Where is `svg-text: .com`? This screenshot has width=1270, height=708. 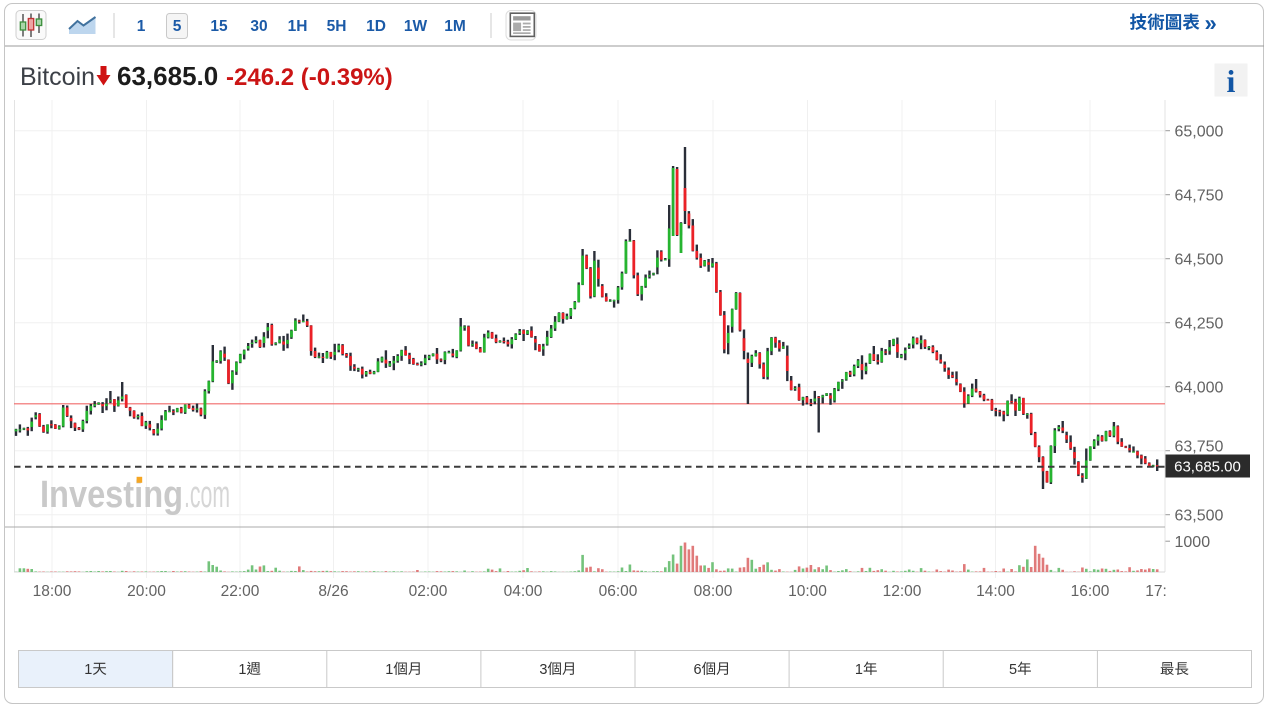
svg-text: .com is located at coordinates (207, 495).